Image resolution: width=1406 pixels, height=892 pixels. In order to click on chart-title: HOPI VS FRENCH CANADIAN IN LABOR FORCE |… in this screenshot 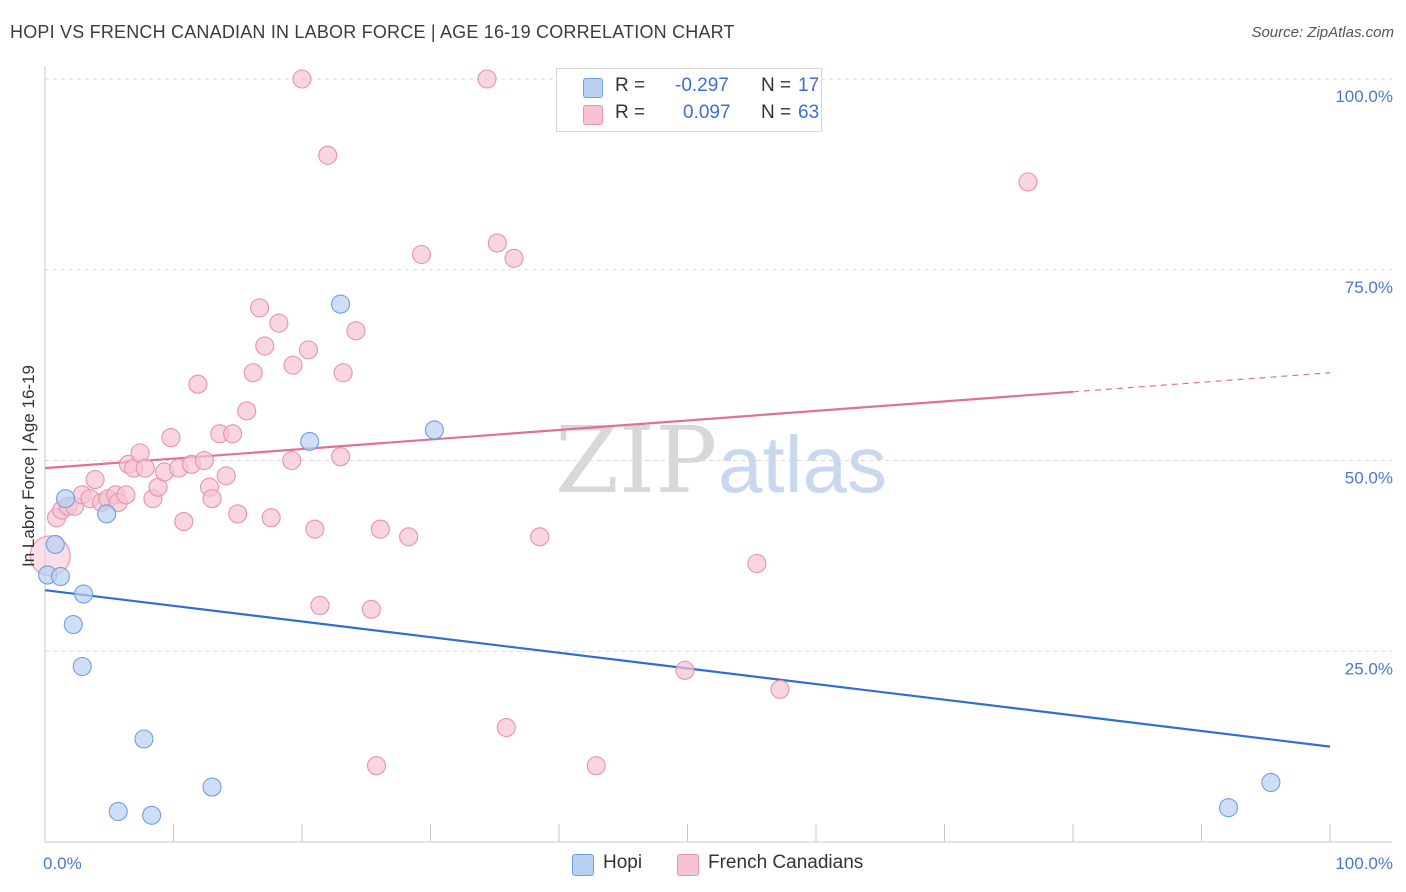, I will do `click(372, 32)`.